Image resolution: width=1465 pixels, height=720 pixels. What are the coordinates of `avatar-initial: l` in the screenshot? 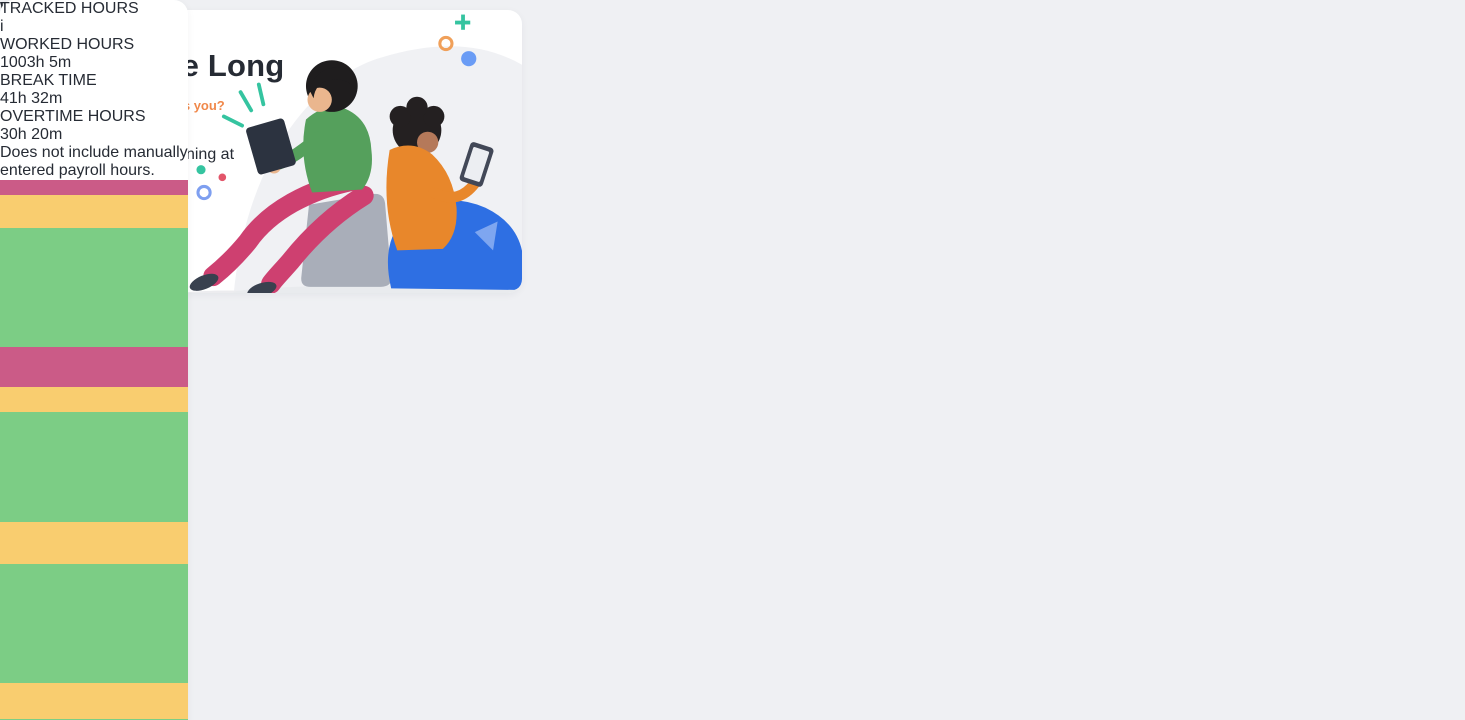 It's located at (732, 315).